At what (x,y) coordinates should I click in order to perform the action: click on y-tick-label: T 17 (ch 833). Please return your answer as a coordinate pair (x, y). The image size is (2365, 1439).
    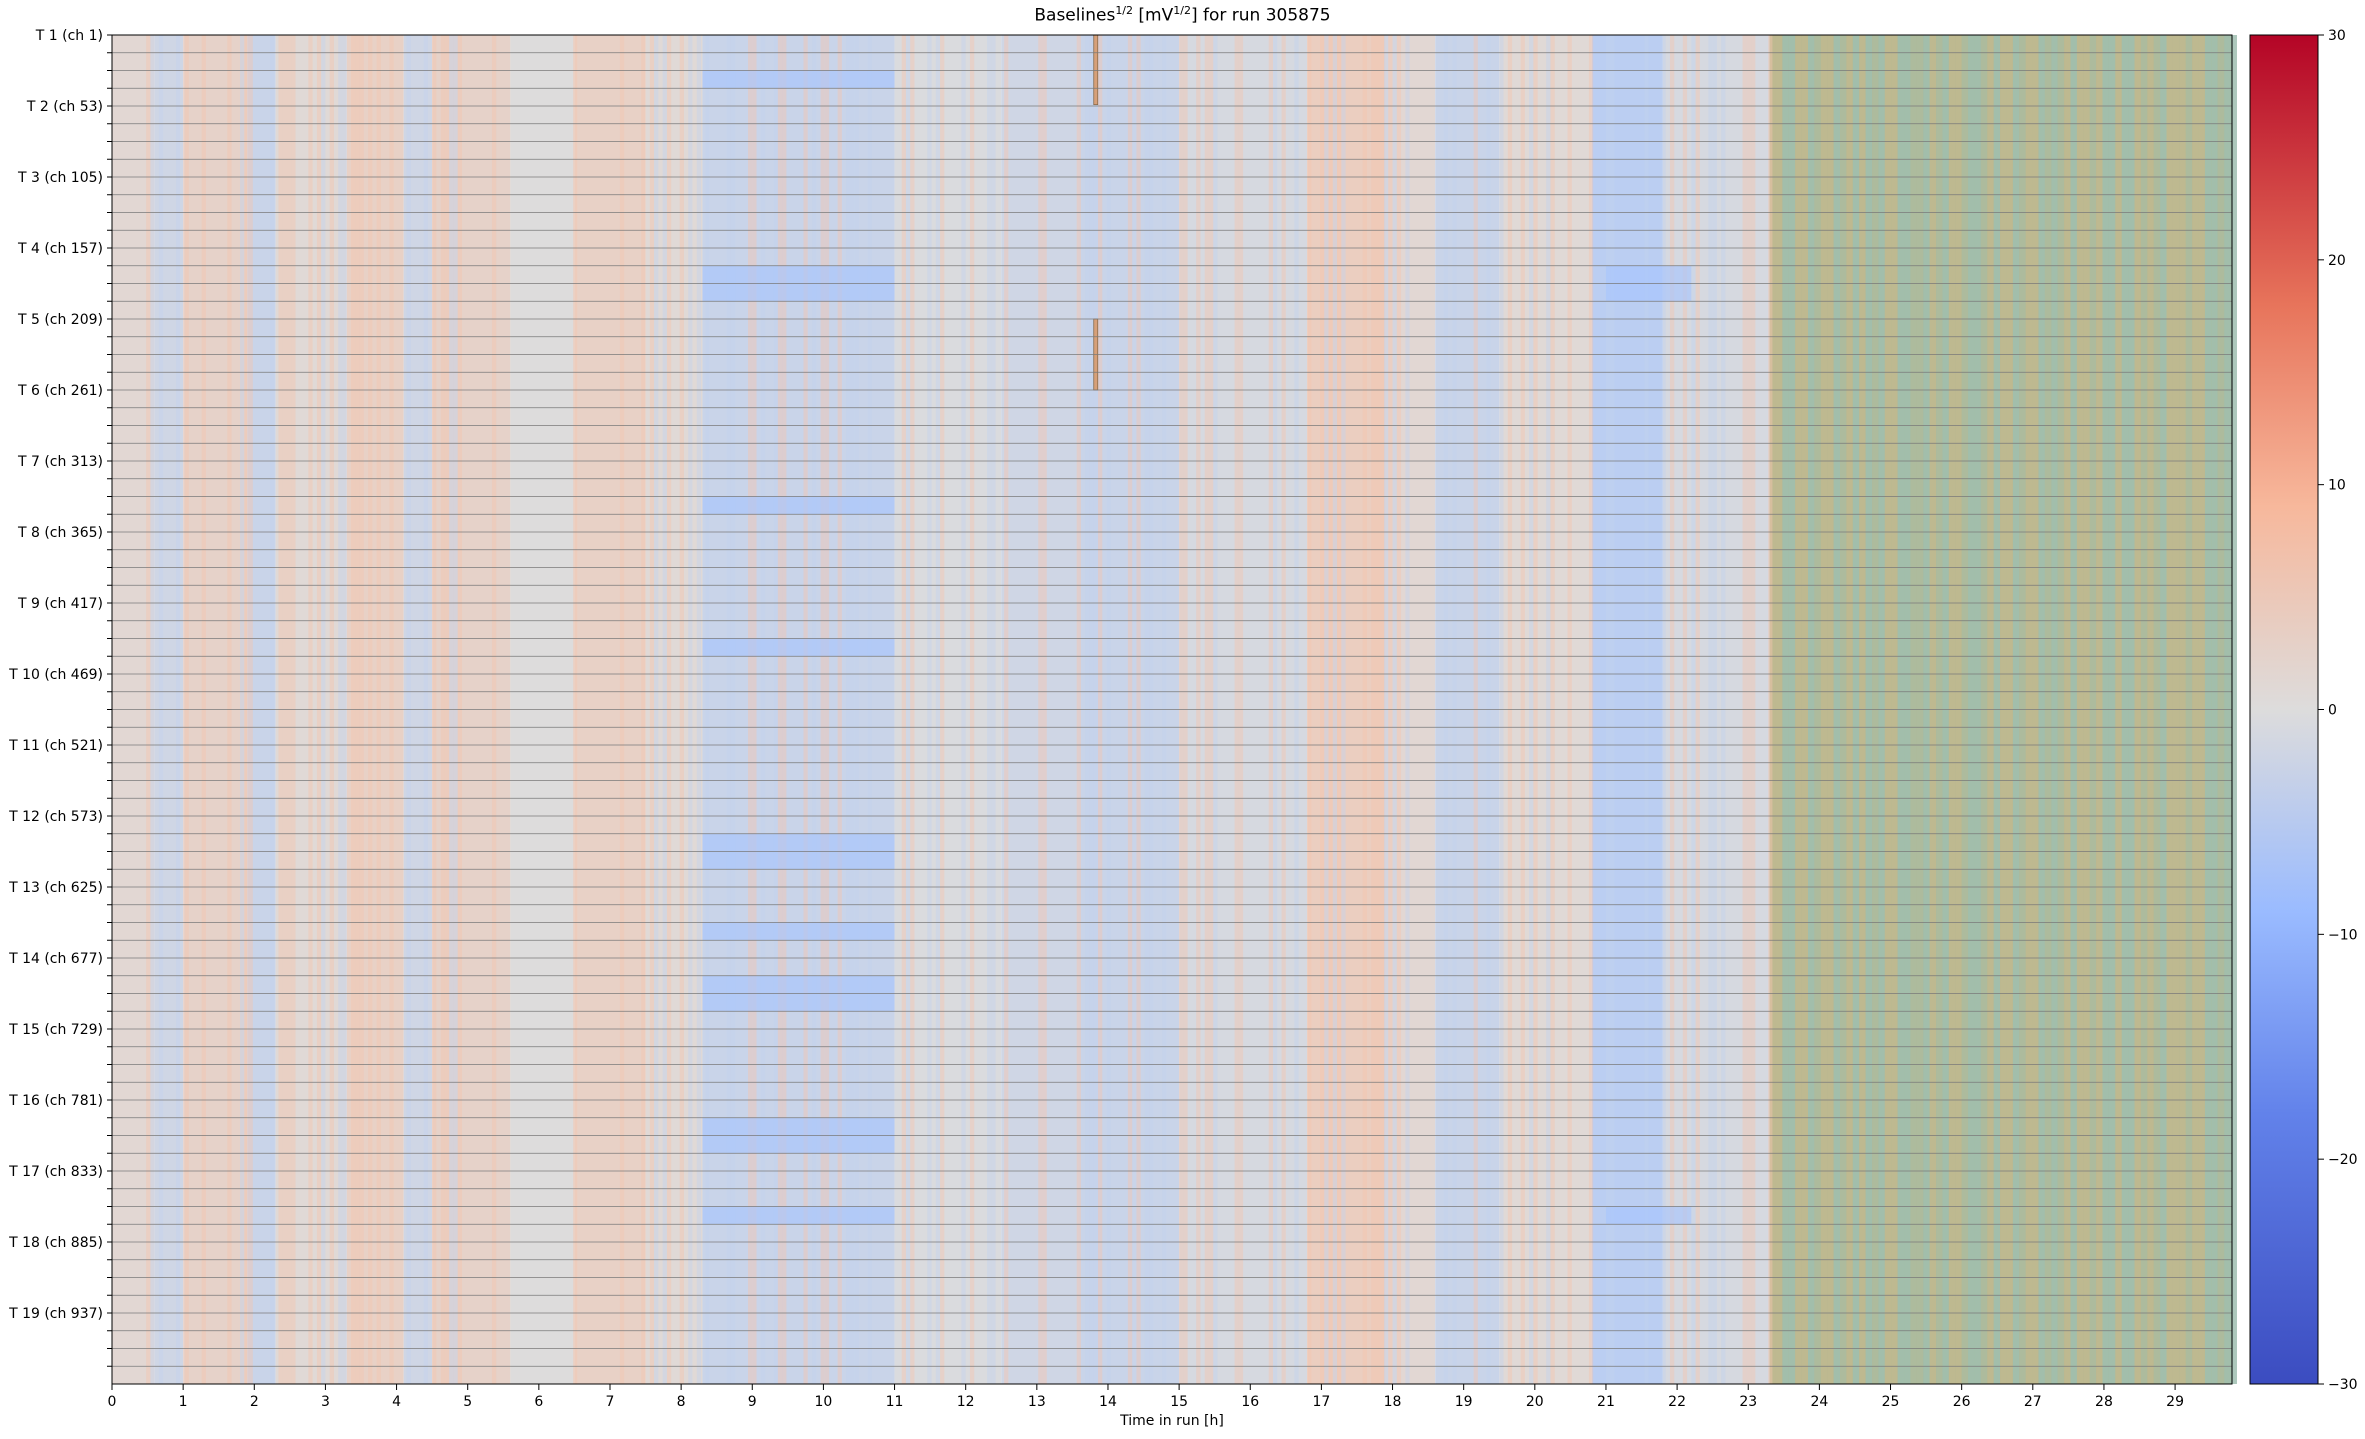
    Looking at the image, I should click on (55, 1172).